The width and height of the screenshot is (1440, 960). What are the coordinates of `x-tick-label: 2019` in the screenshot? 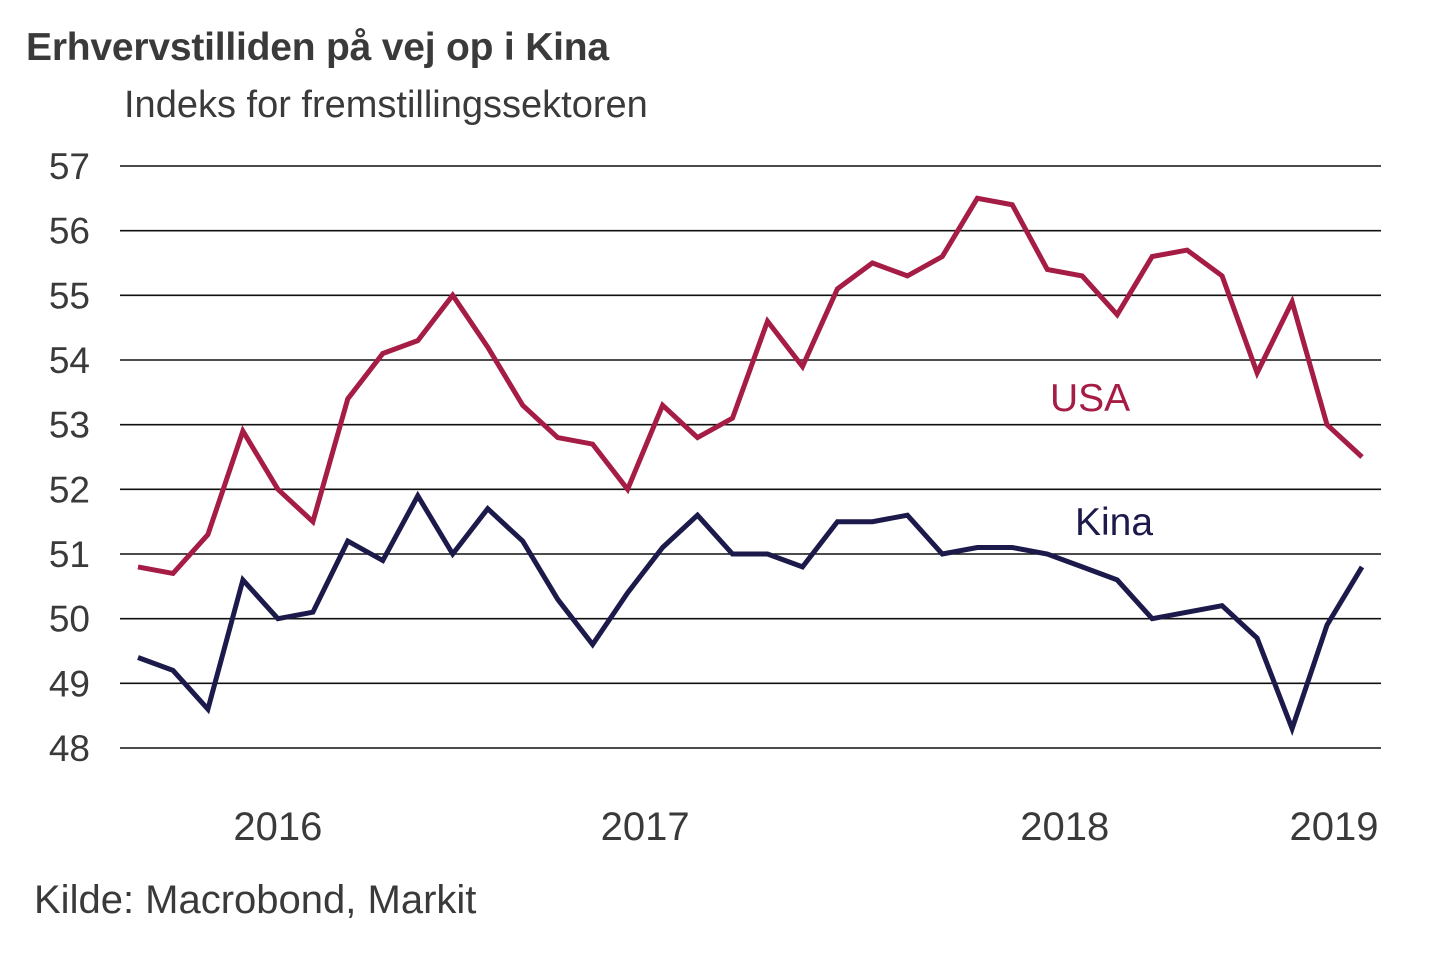 It's located at (1334, 827).